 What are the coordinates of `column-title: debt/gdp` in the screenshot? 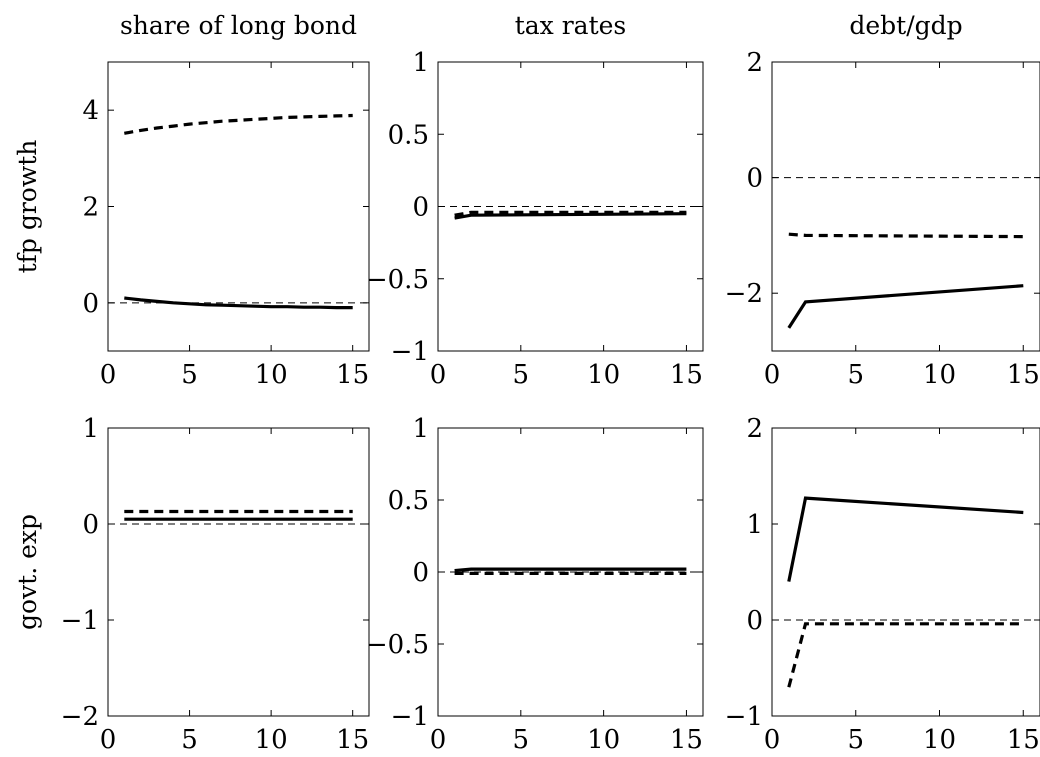 It's located at (905, 25).